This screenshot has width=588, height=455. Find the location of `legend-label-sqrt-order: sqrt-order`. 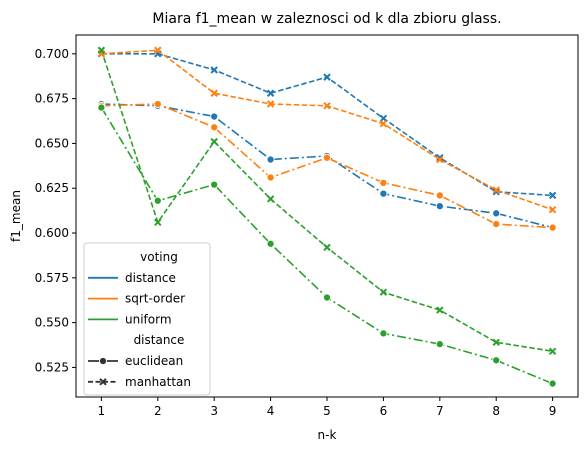

legend-label-sqrt-order: sqrt-order is located at coordinates (155, 299).